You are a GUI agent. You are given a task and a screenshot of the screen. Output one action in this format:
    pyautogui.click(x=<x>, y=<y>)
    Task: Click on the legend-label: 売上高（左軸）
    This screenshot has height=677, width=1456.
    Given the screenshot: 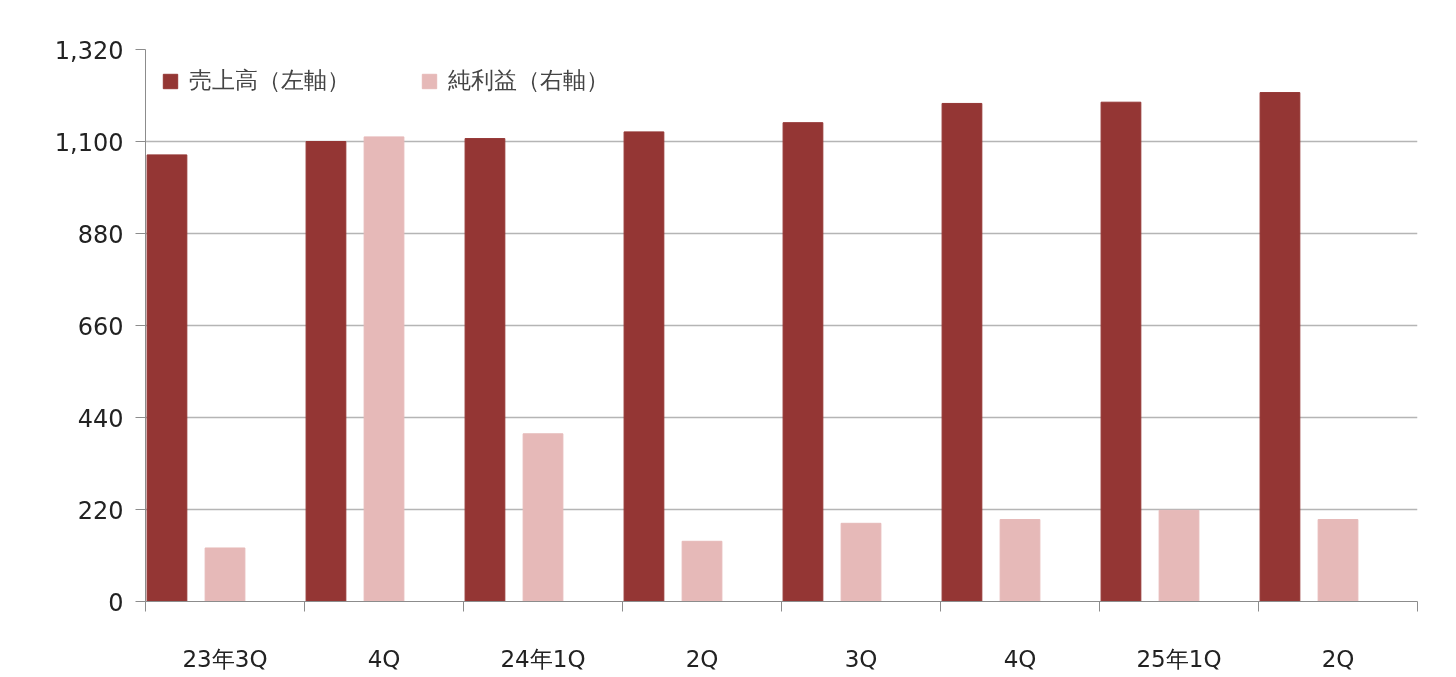 What is the action you would take?
    pyautogui.click(x=269, y=80)
    